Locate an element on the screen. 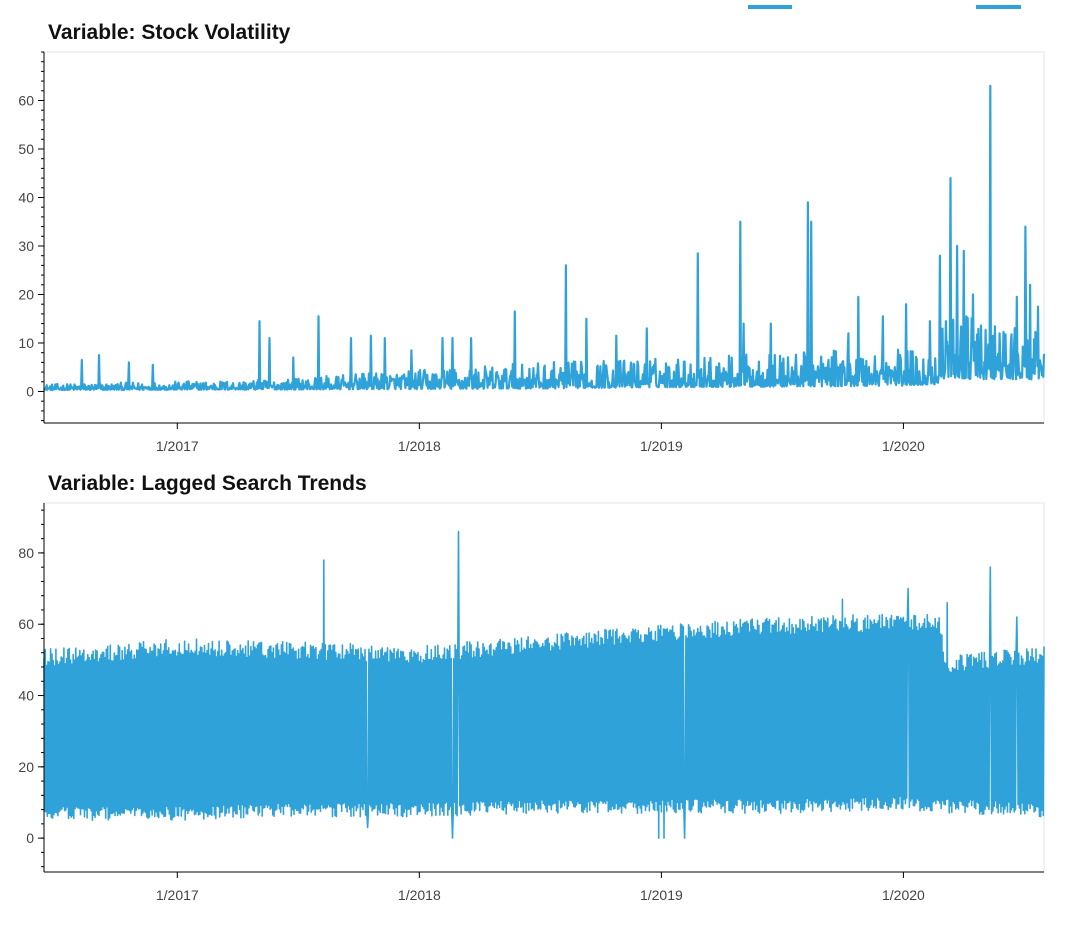 Image resolution: width=1072 pixels, height=925 pixels. y-tick-label: 10 is located at coordinates (26, 343).